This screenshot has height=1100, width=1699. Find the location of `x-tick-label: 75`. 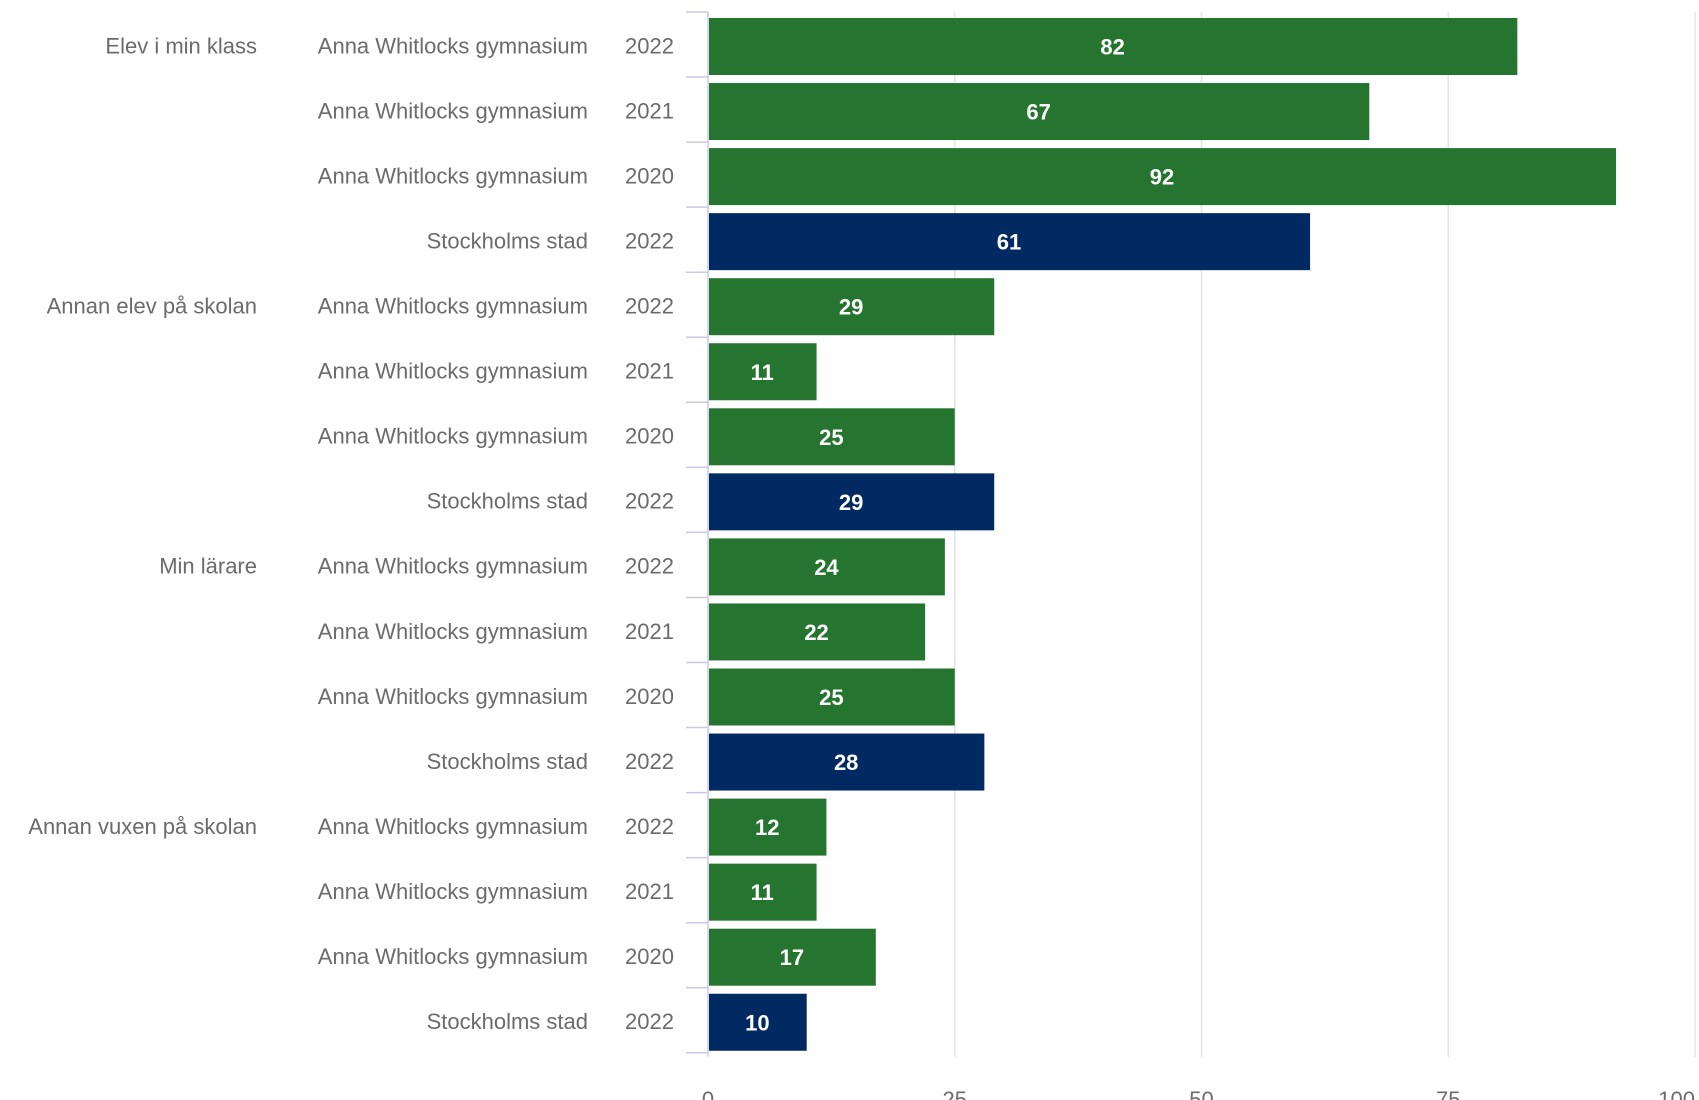

x-tick-label: 75 is located at coordinates (1448, 1093).